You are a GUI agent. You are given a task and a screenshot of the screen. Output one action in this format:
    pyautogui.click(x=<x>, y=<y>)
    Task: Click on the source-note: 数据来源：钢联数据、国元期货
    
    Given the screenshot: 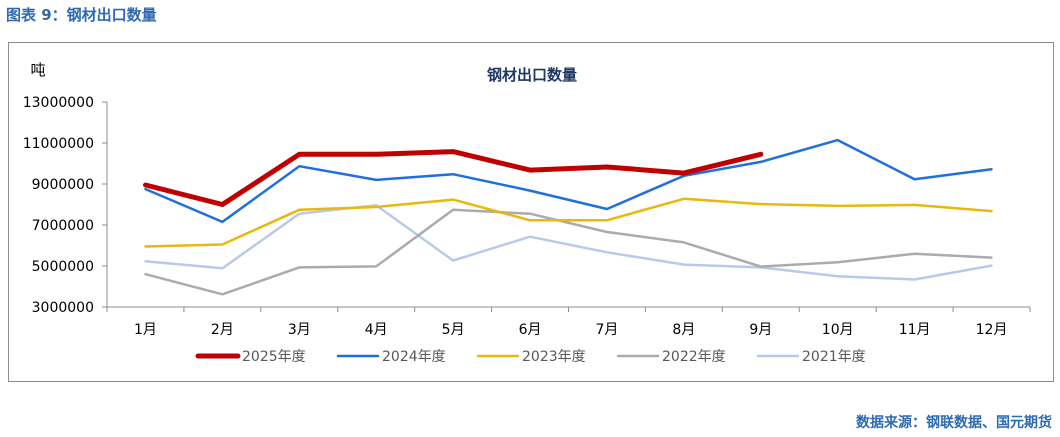 What is the action you would take?
    pyautogui.click(x=954, y=423)
    